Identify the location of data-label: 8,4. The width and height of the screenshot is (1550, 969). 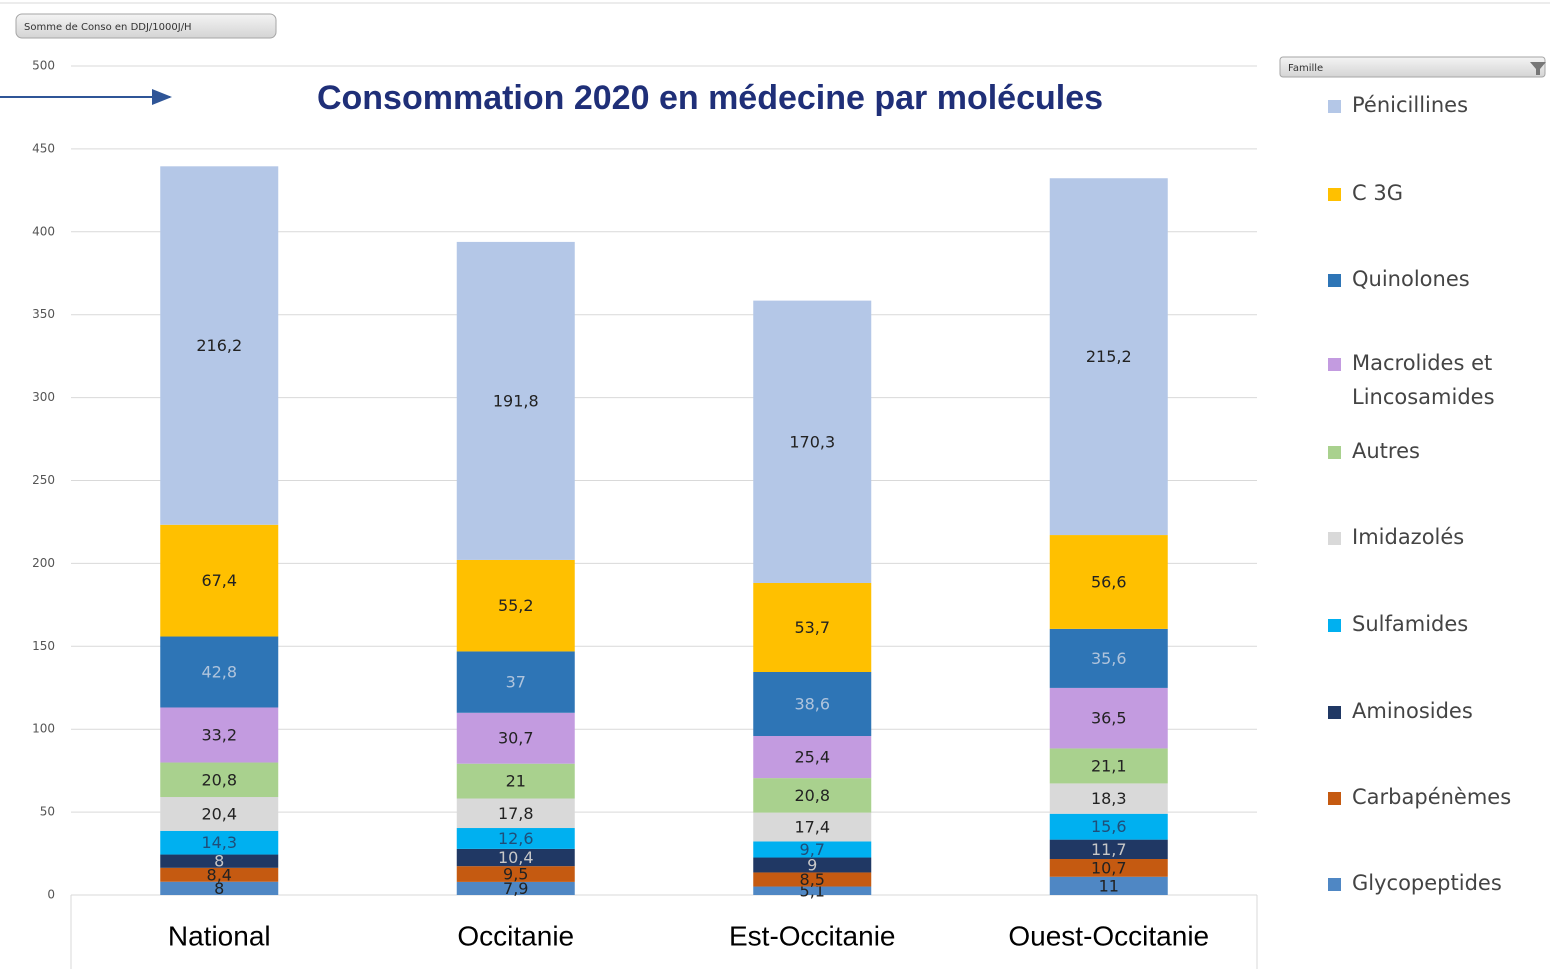
(219, 874).